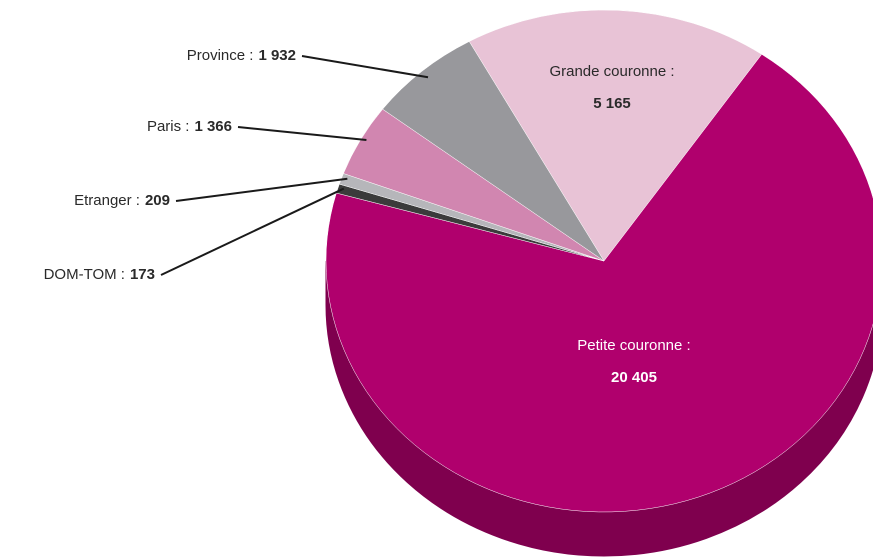 The width and height of the screenshot is (873, 558). Describe the element at coordinates (220, 55) in the screenshot. I see `category-name: Province :` at that location.